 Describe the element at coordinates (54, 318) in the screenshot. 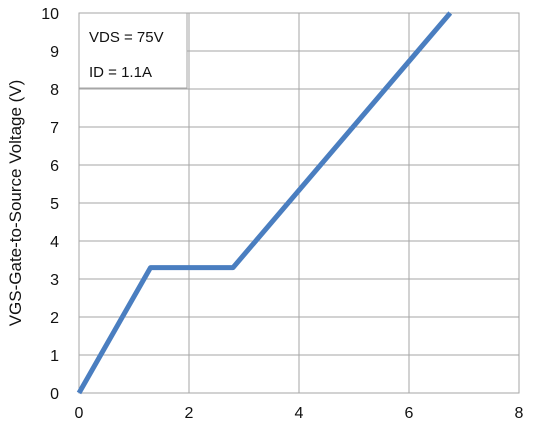

I see `y-tick-label-2: 2` at that location.